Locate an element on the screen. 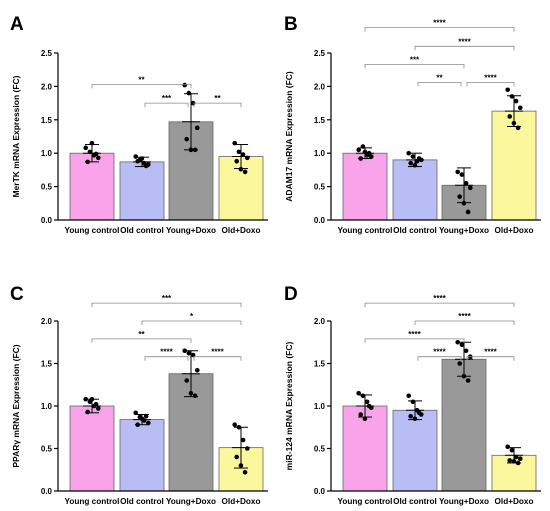  y-tick-label: 2.5 is located at coordinates (320, 53).